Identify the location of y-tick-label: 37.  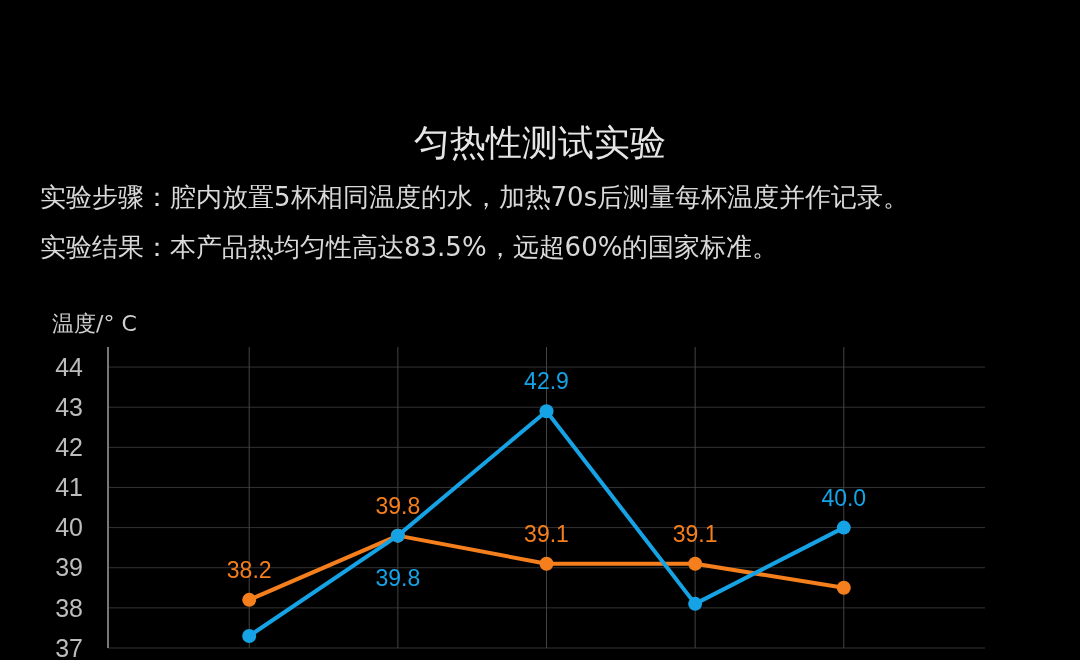
(69, 646).